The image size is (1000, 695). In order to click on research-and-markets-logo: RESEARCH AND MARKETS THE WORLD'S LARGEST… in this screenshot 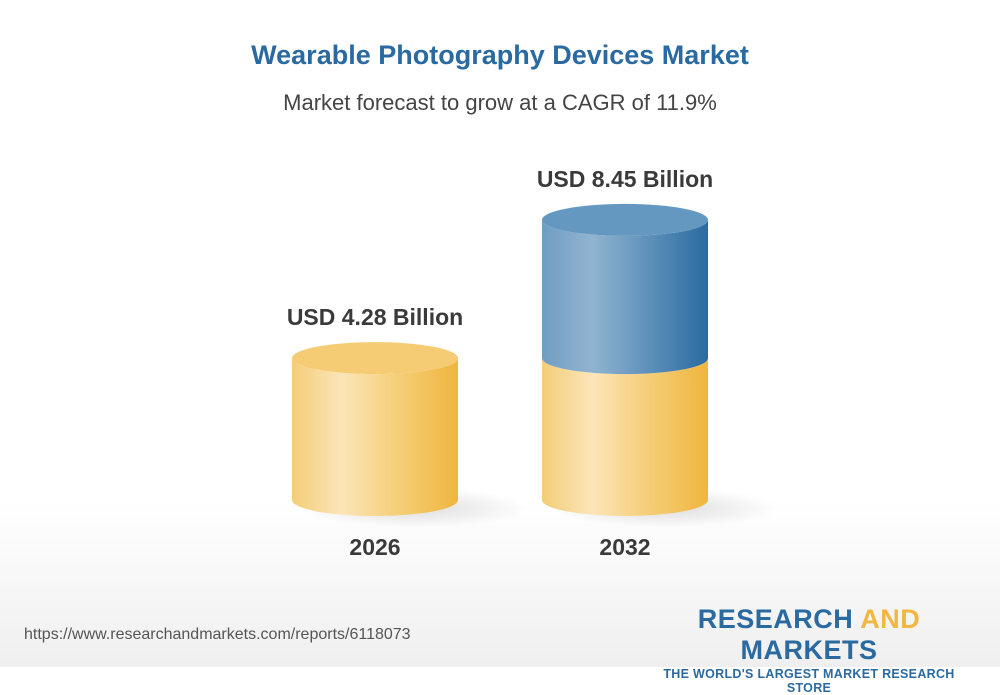, I will do `click(809, 649)`.